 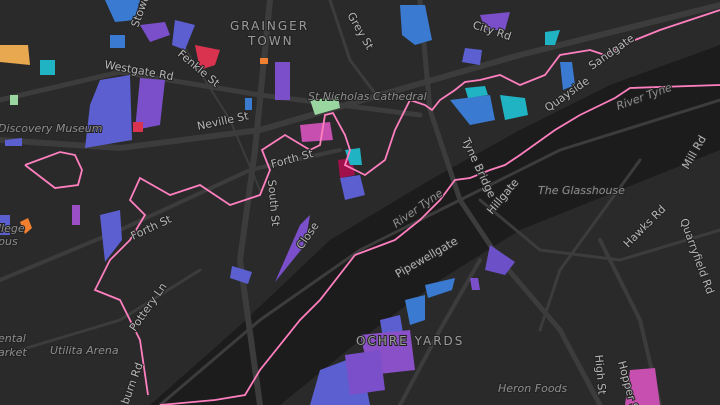 I want to click on area-label: OCHRE YARDS, so click(x=410, y=341).